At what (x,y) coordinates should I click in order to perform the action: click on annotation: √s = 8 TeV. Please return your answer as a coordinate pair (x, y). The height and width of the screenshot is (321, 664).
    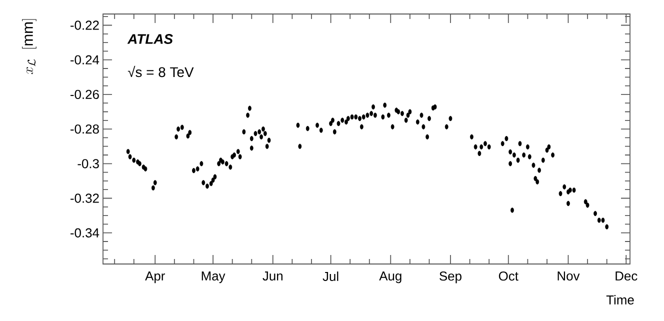
    Looking at the image, I should click on (161, 72).